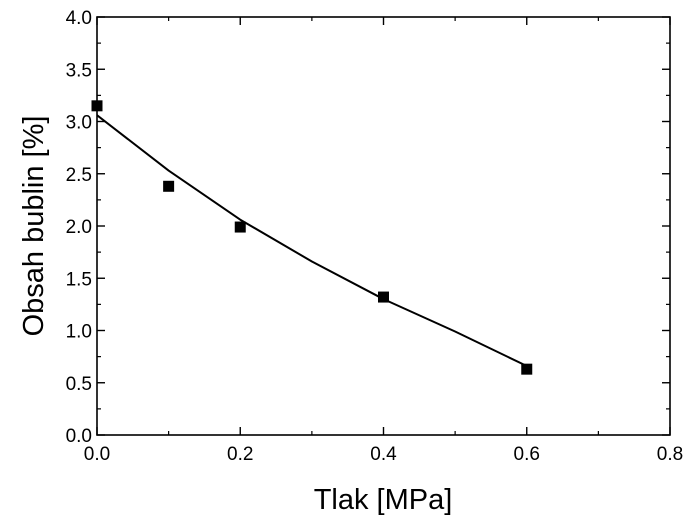 This screenshot has width=690, height=517. Describe the element at coordinates (97, 454) in the screenshot. I see `x-tick-label: 0.0` at that location.